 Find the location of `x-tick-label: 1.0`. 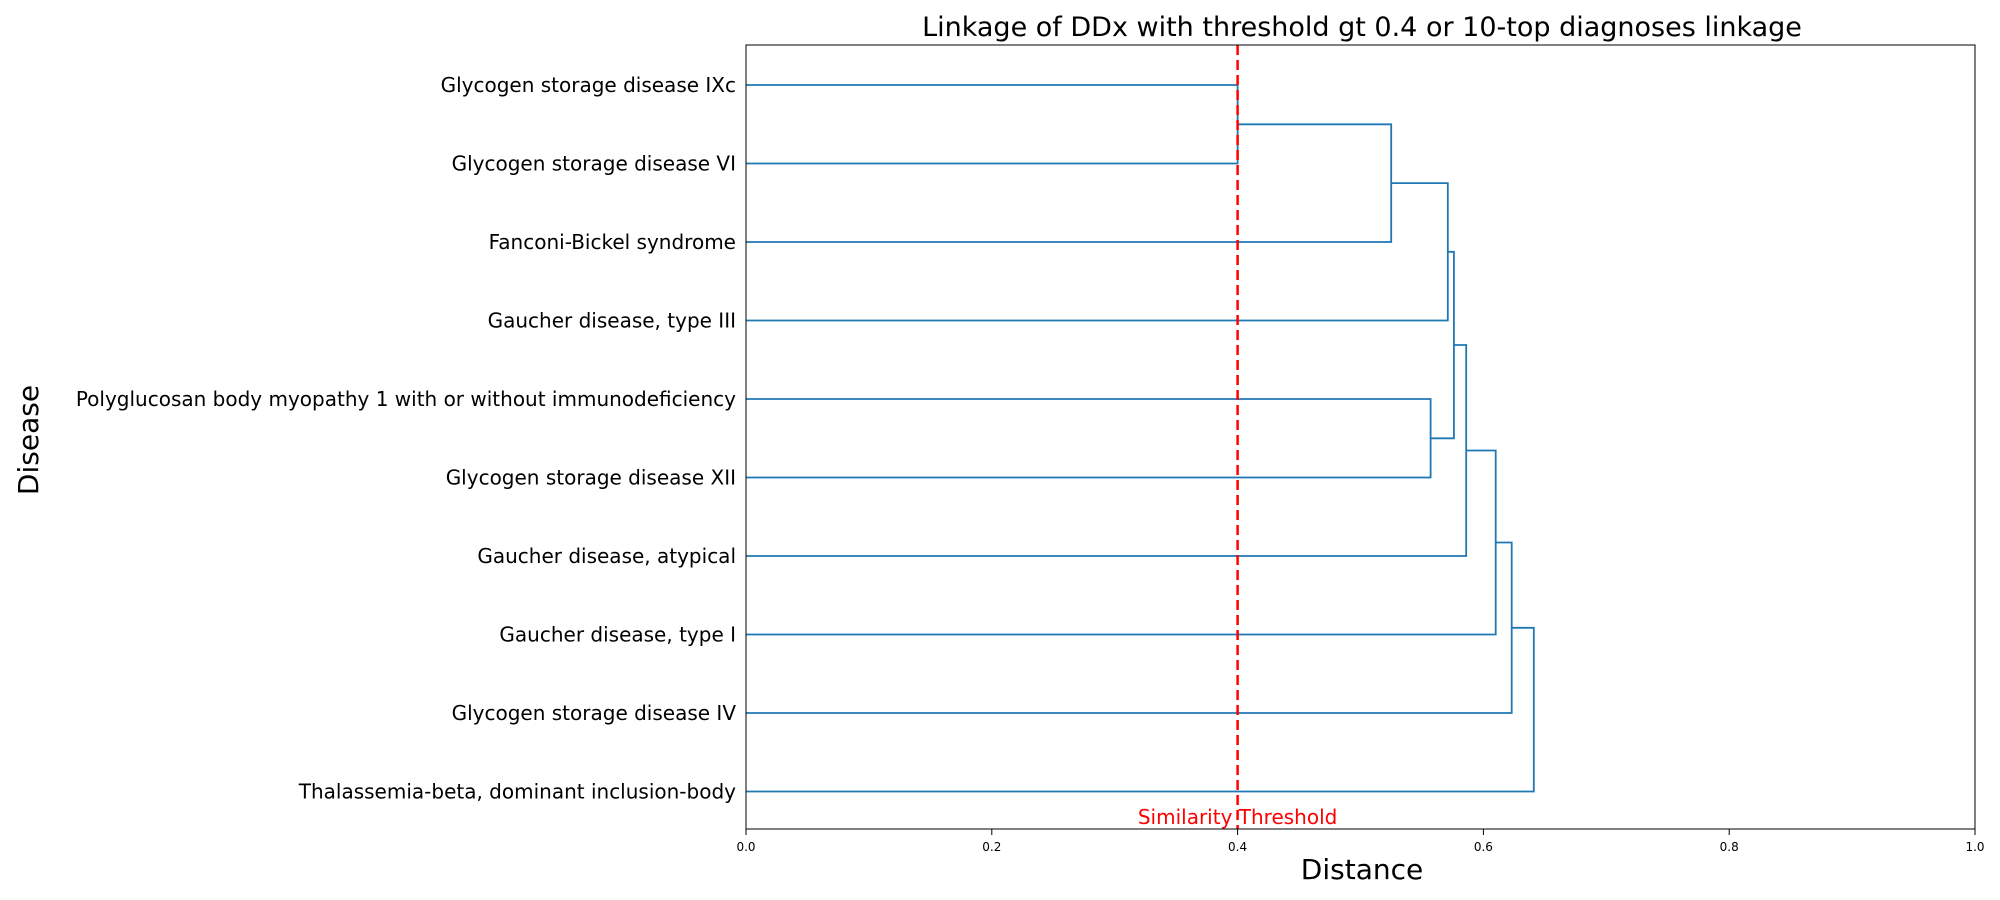

x-tick-label: 1.0 is located at coordinates (1974, 847).